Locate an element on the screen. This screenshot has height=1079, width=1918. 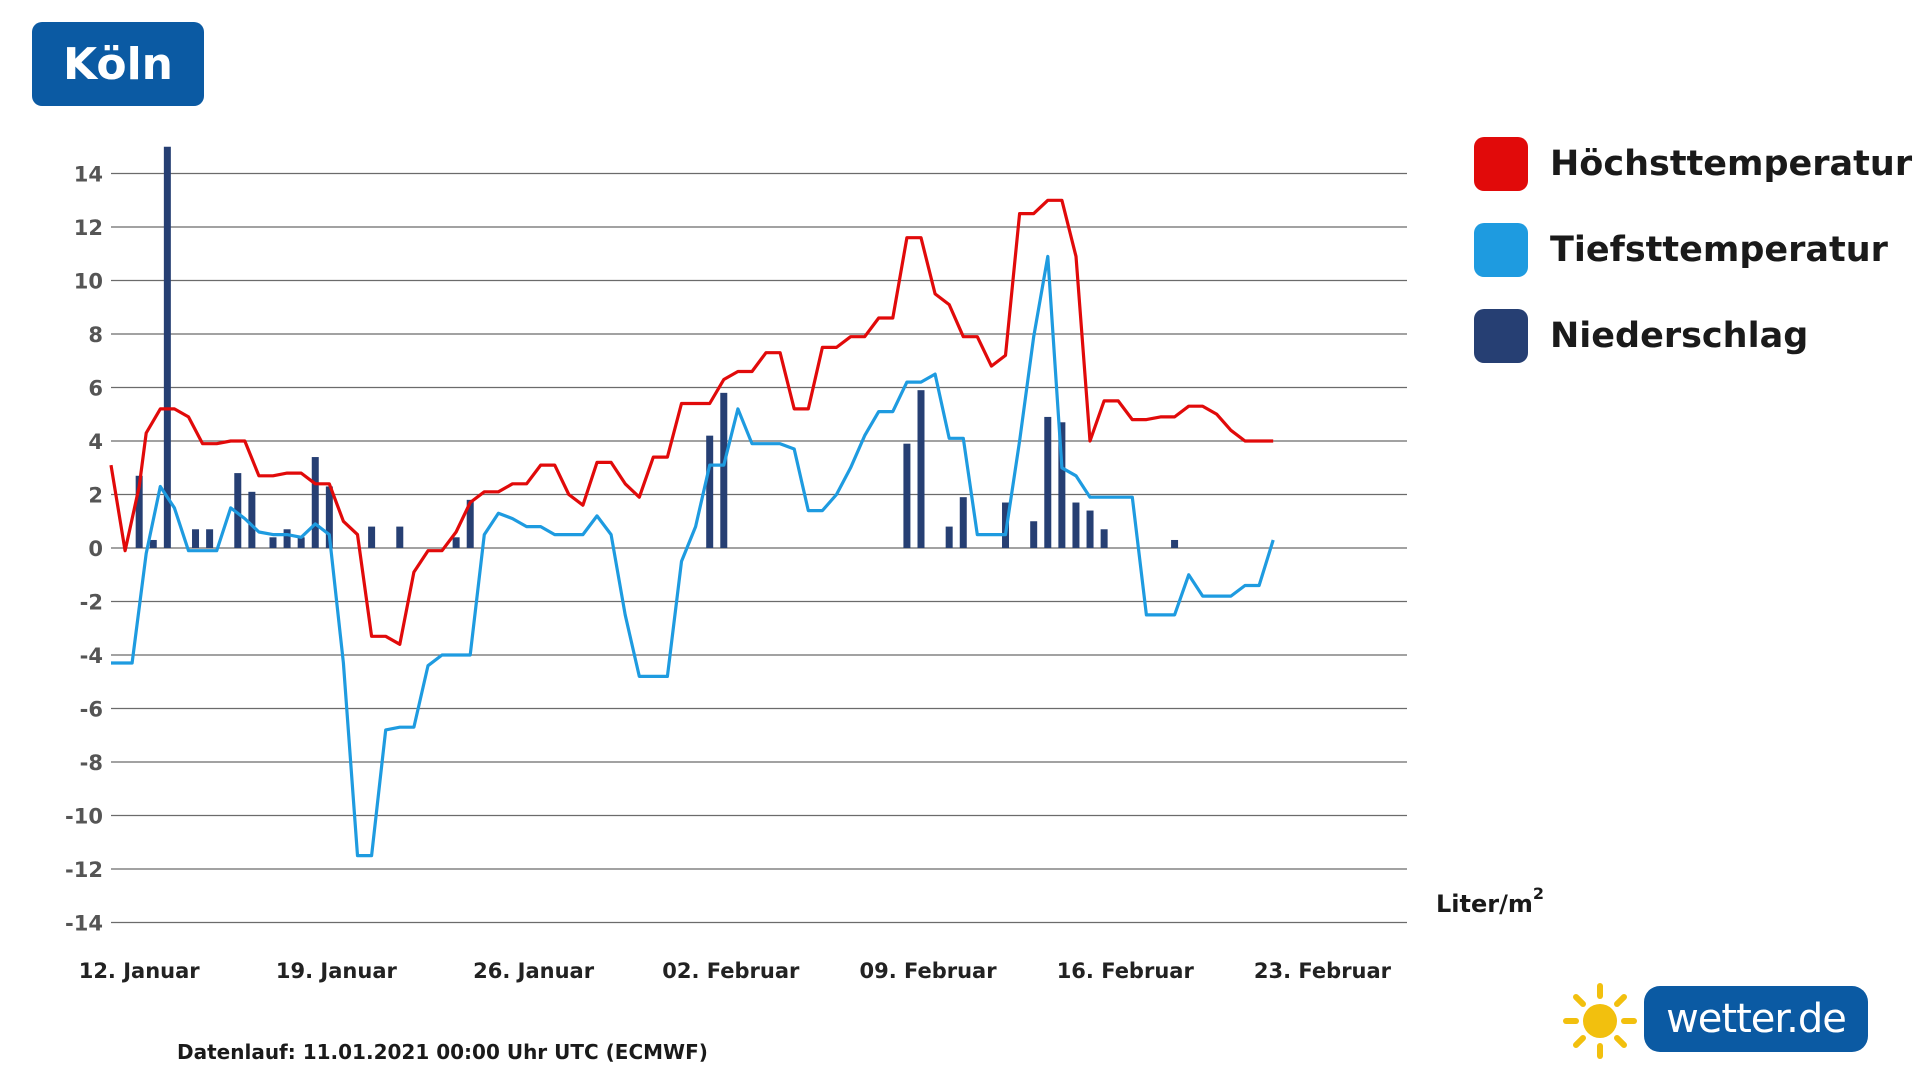
legend-label-precip: Niederschlag is located at coordinates (1679, 336).